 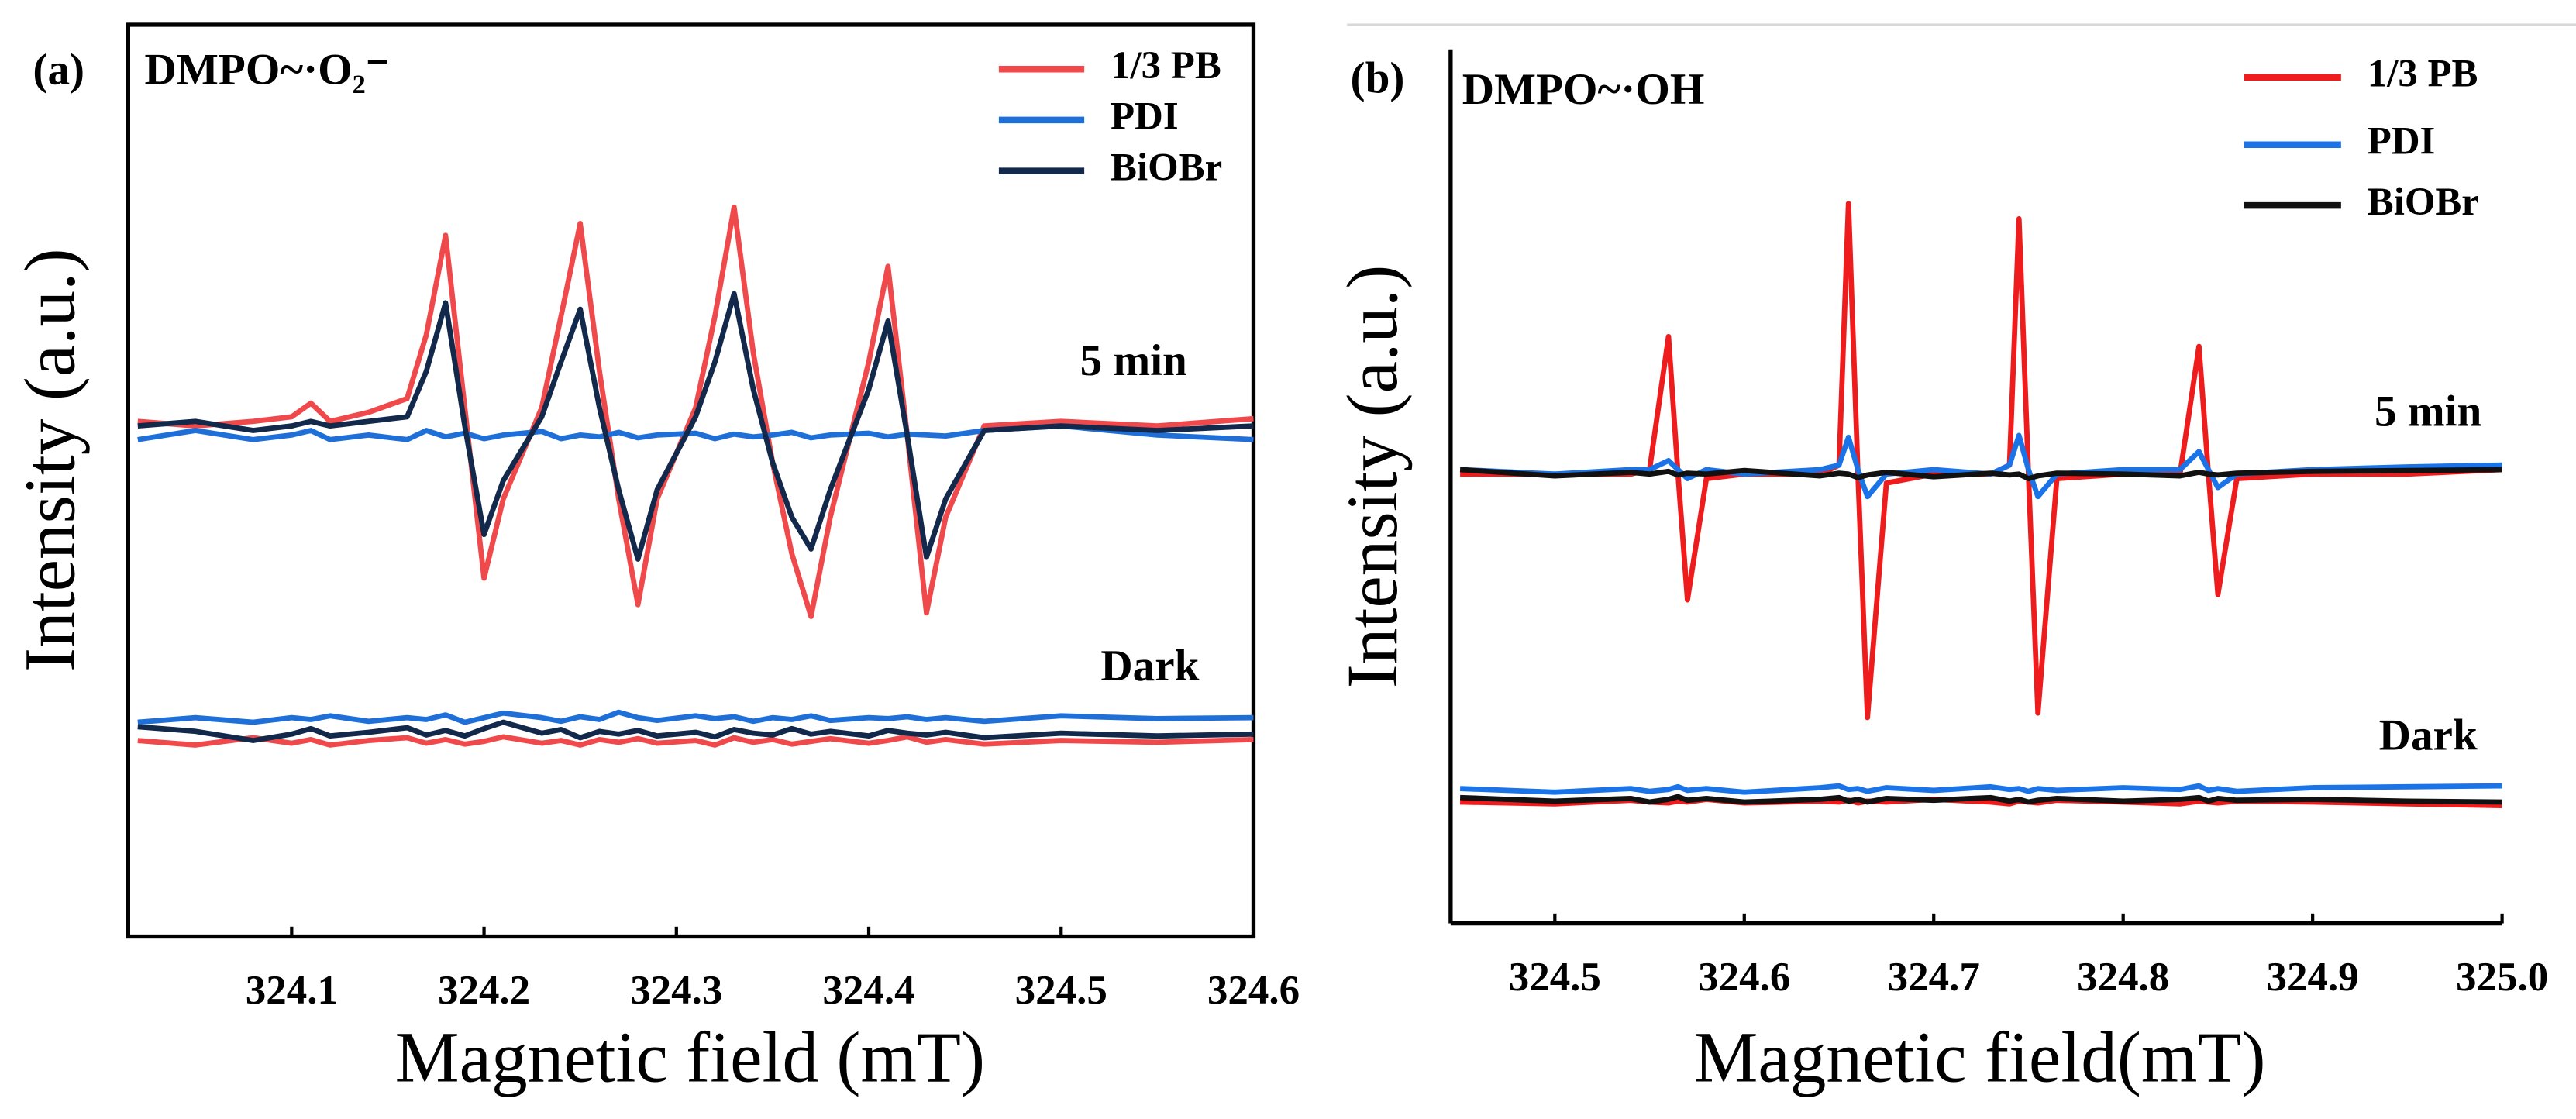 I want to click on x-tick-label: 324.3, so click(x=676, y=990).